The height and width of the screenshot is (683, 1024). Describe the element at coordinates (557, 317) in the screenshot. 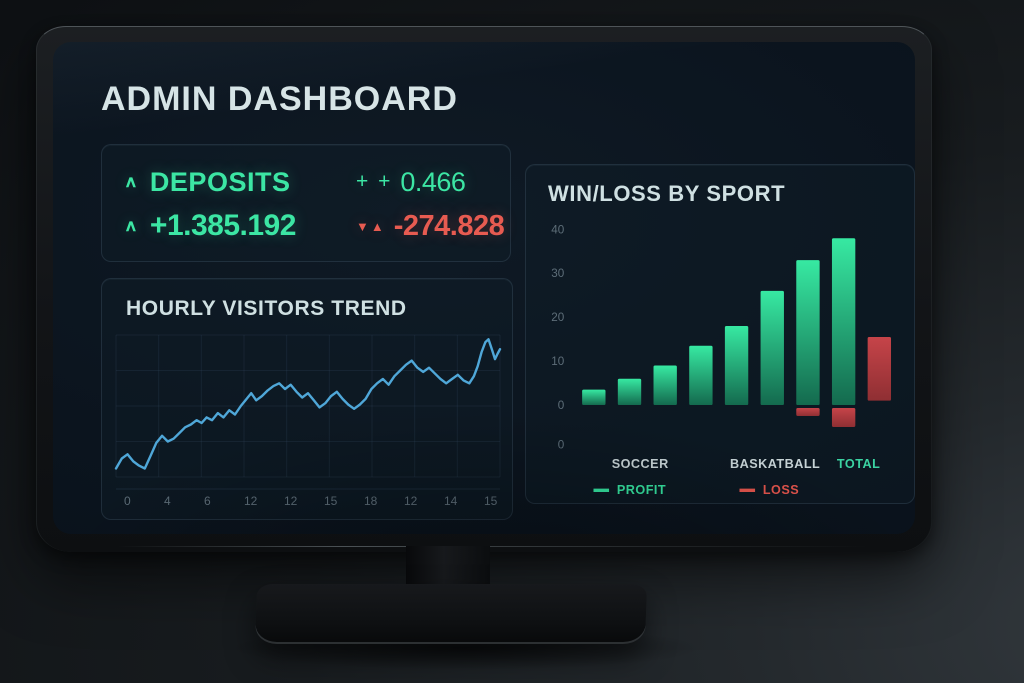

I see `svg-text: 20` at that location.